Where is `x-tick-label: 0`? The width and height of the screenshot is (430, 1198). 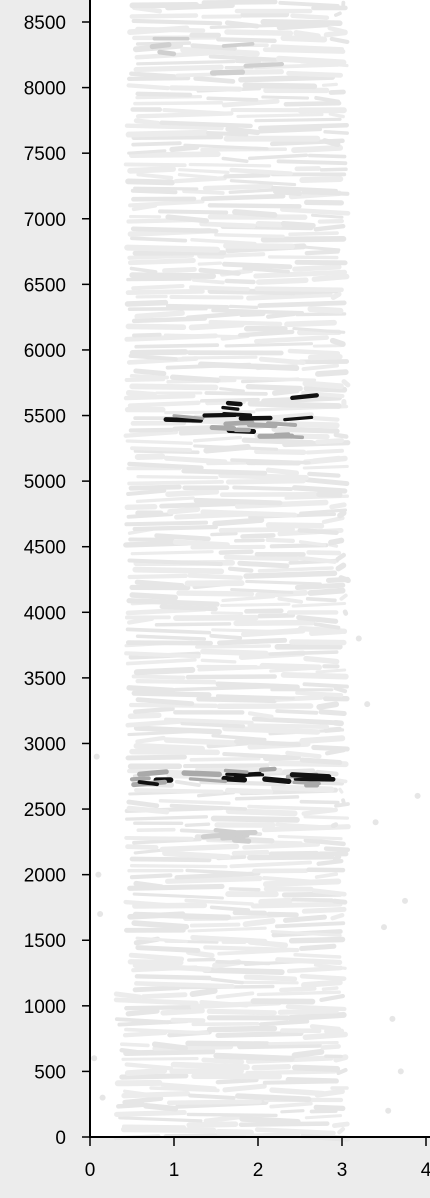
x-tick-label: 0 is located at coordinates (90, 1170).